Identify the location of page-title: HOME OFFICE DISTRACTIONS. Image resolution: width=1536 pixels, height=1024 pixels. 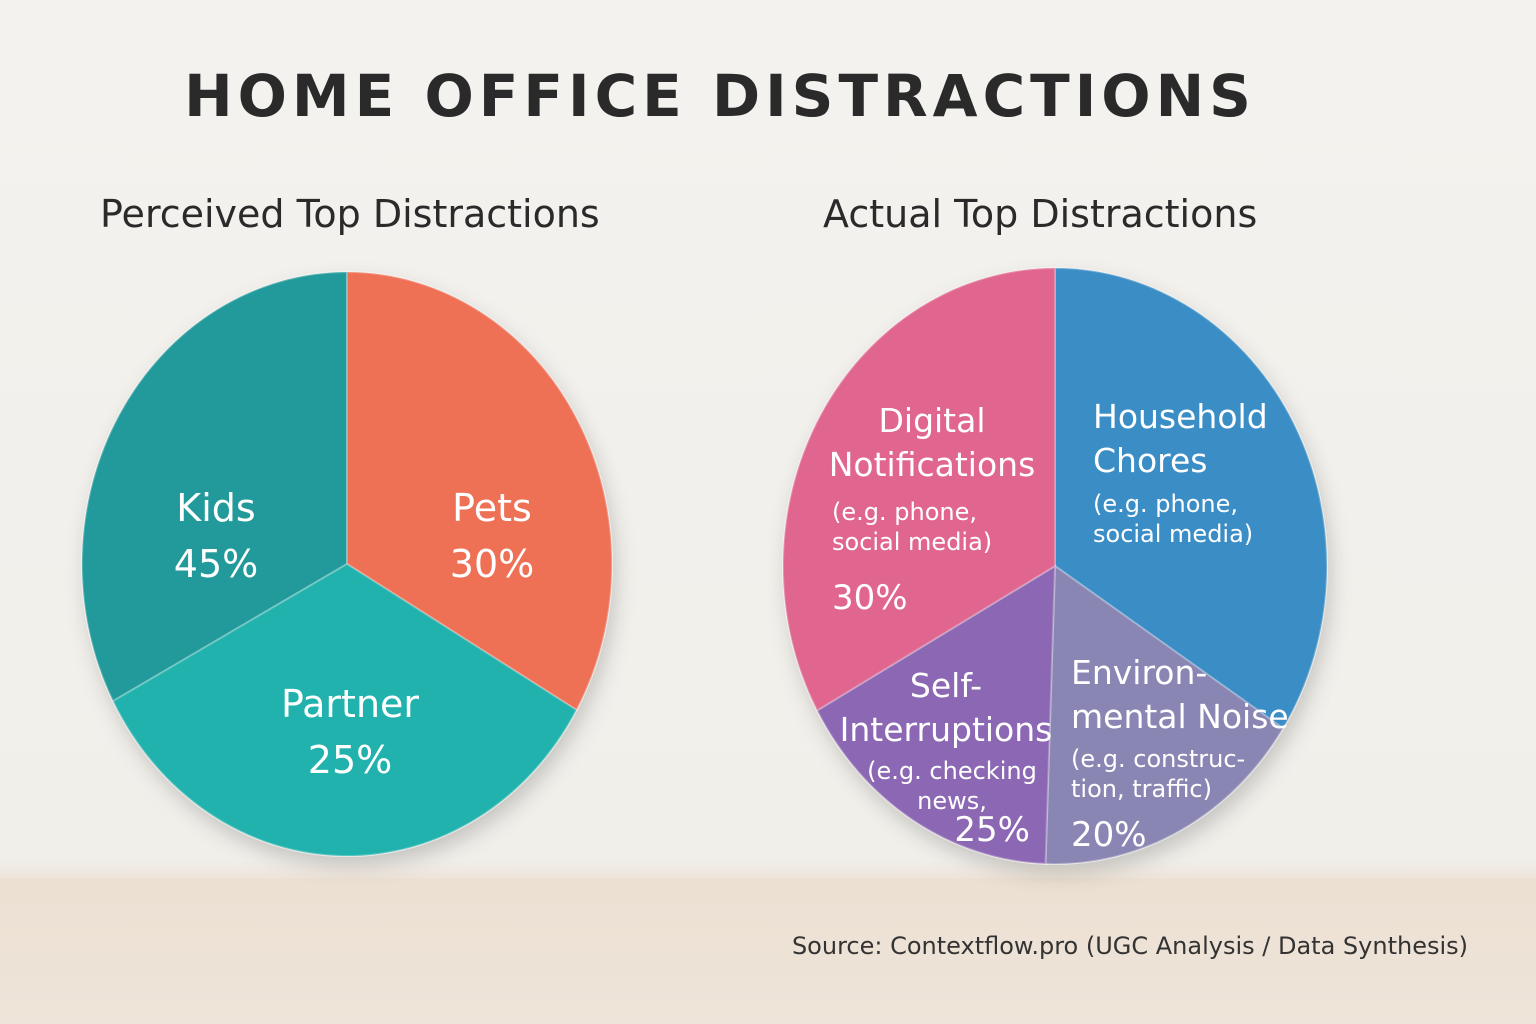
(720, 96).